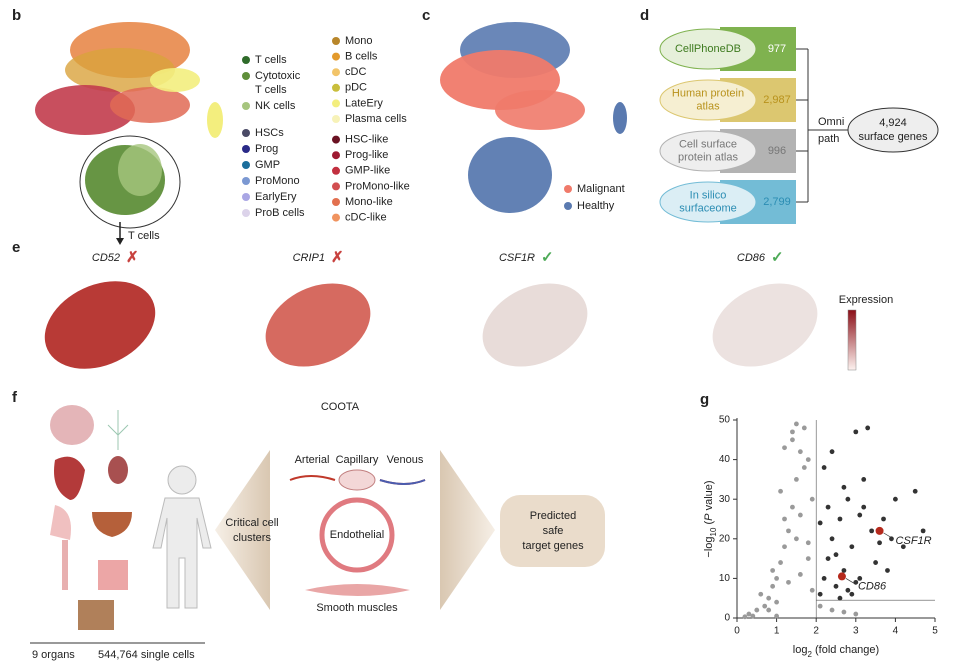 The image size is (960, 665). What do you see at coordinates (15, 397) in the screenshot?
I see `panel-label: f` at bounding box center [15, 397].